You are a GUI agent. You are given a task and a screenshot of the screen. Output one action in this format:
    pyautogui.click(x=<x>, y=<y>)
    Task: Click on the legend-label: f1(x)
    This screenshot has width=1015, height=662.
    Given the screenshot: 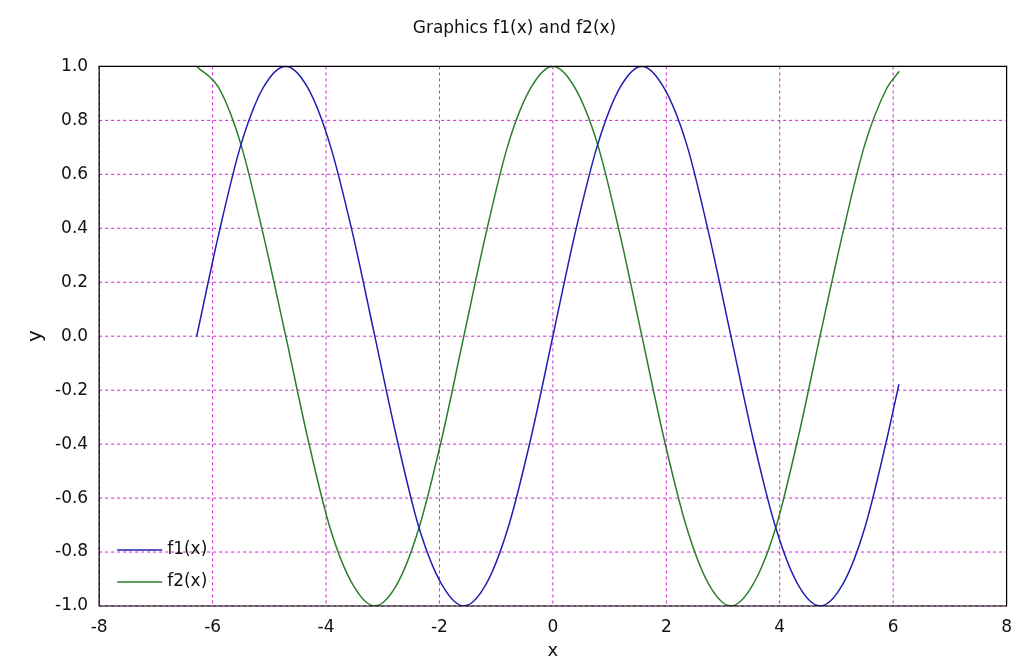 What is the action you would take?
    pyautogui.click(x=187, y=548)
    